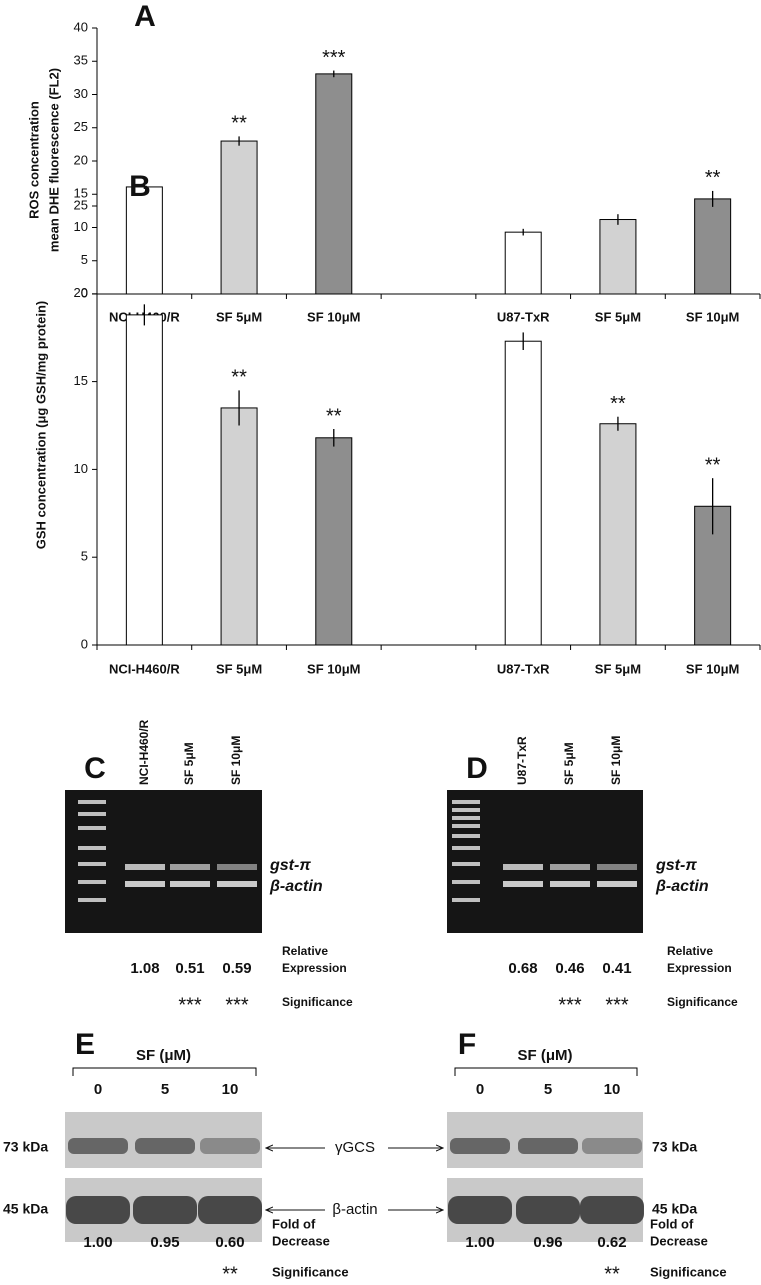 This screenshot has height=1285, width=761. I want to click on value: 0.46, so click(569, 968).